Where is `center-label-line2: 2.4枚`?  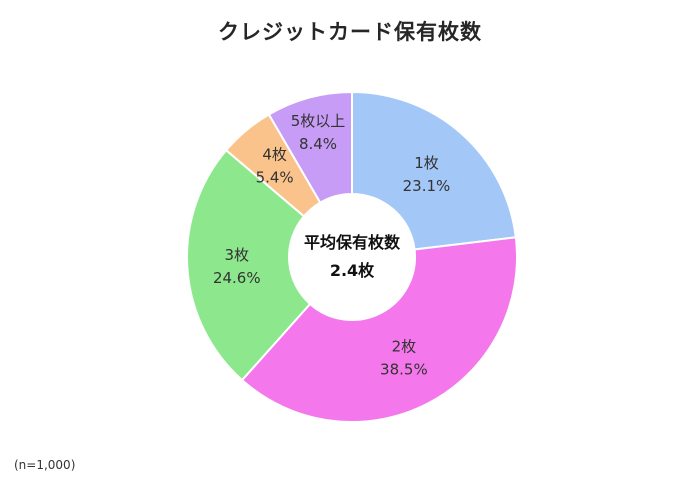
center-label-line2: 2.4枚 is located at coordinates (352, 270).